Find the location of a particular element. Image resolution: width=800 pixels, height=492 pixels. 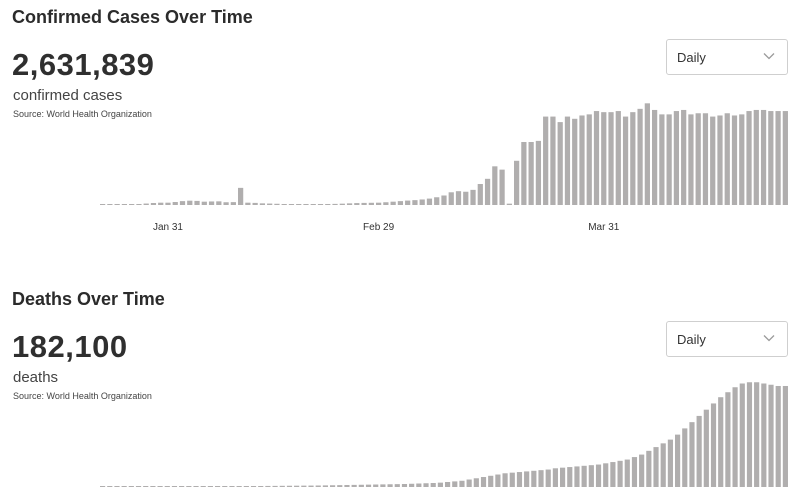

deaths-range-value: Daily is located at coordinates (691, 339).